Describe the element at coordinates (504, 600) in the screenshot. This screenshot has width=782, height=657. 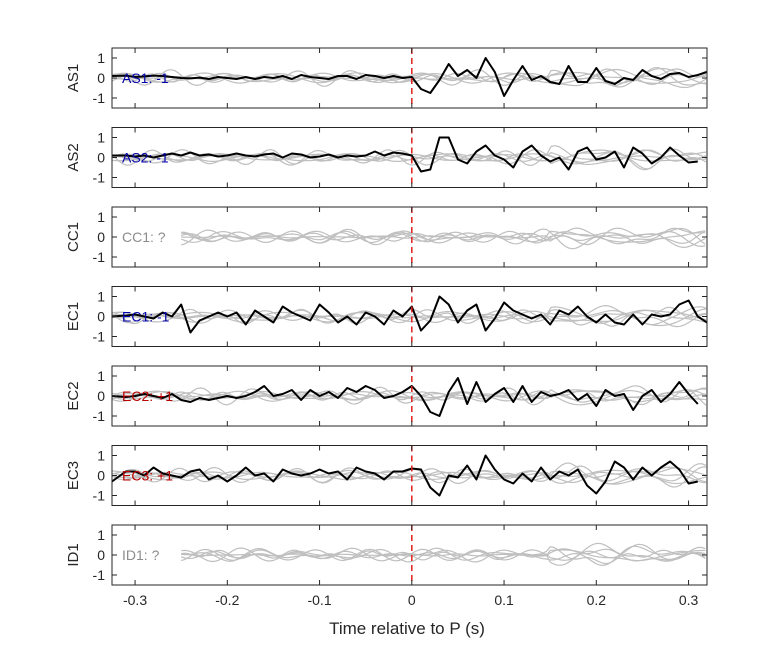
I see `x-tick-label: 0.1` at that location.